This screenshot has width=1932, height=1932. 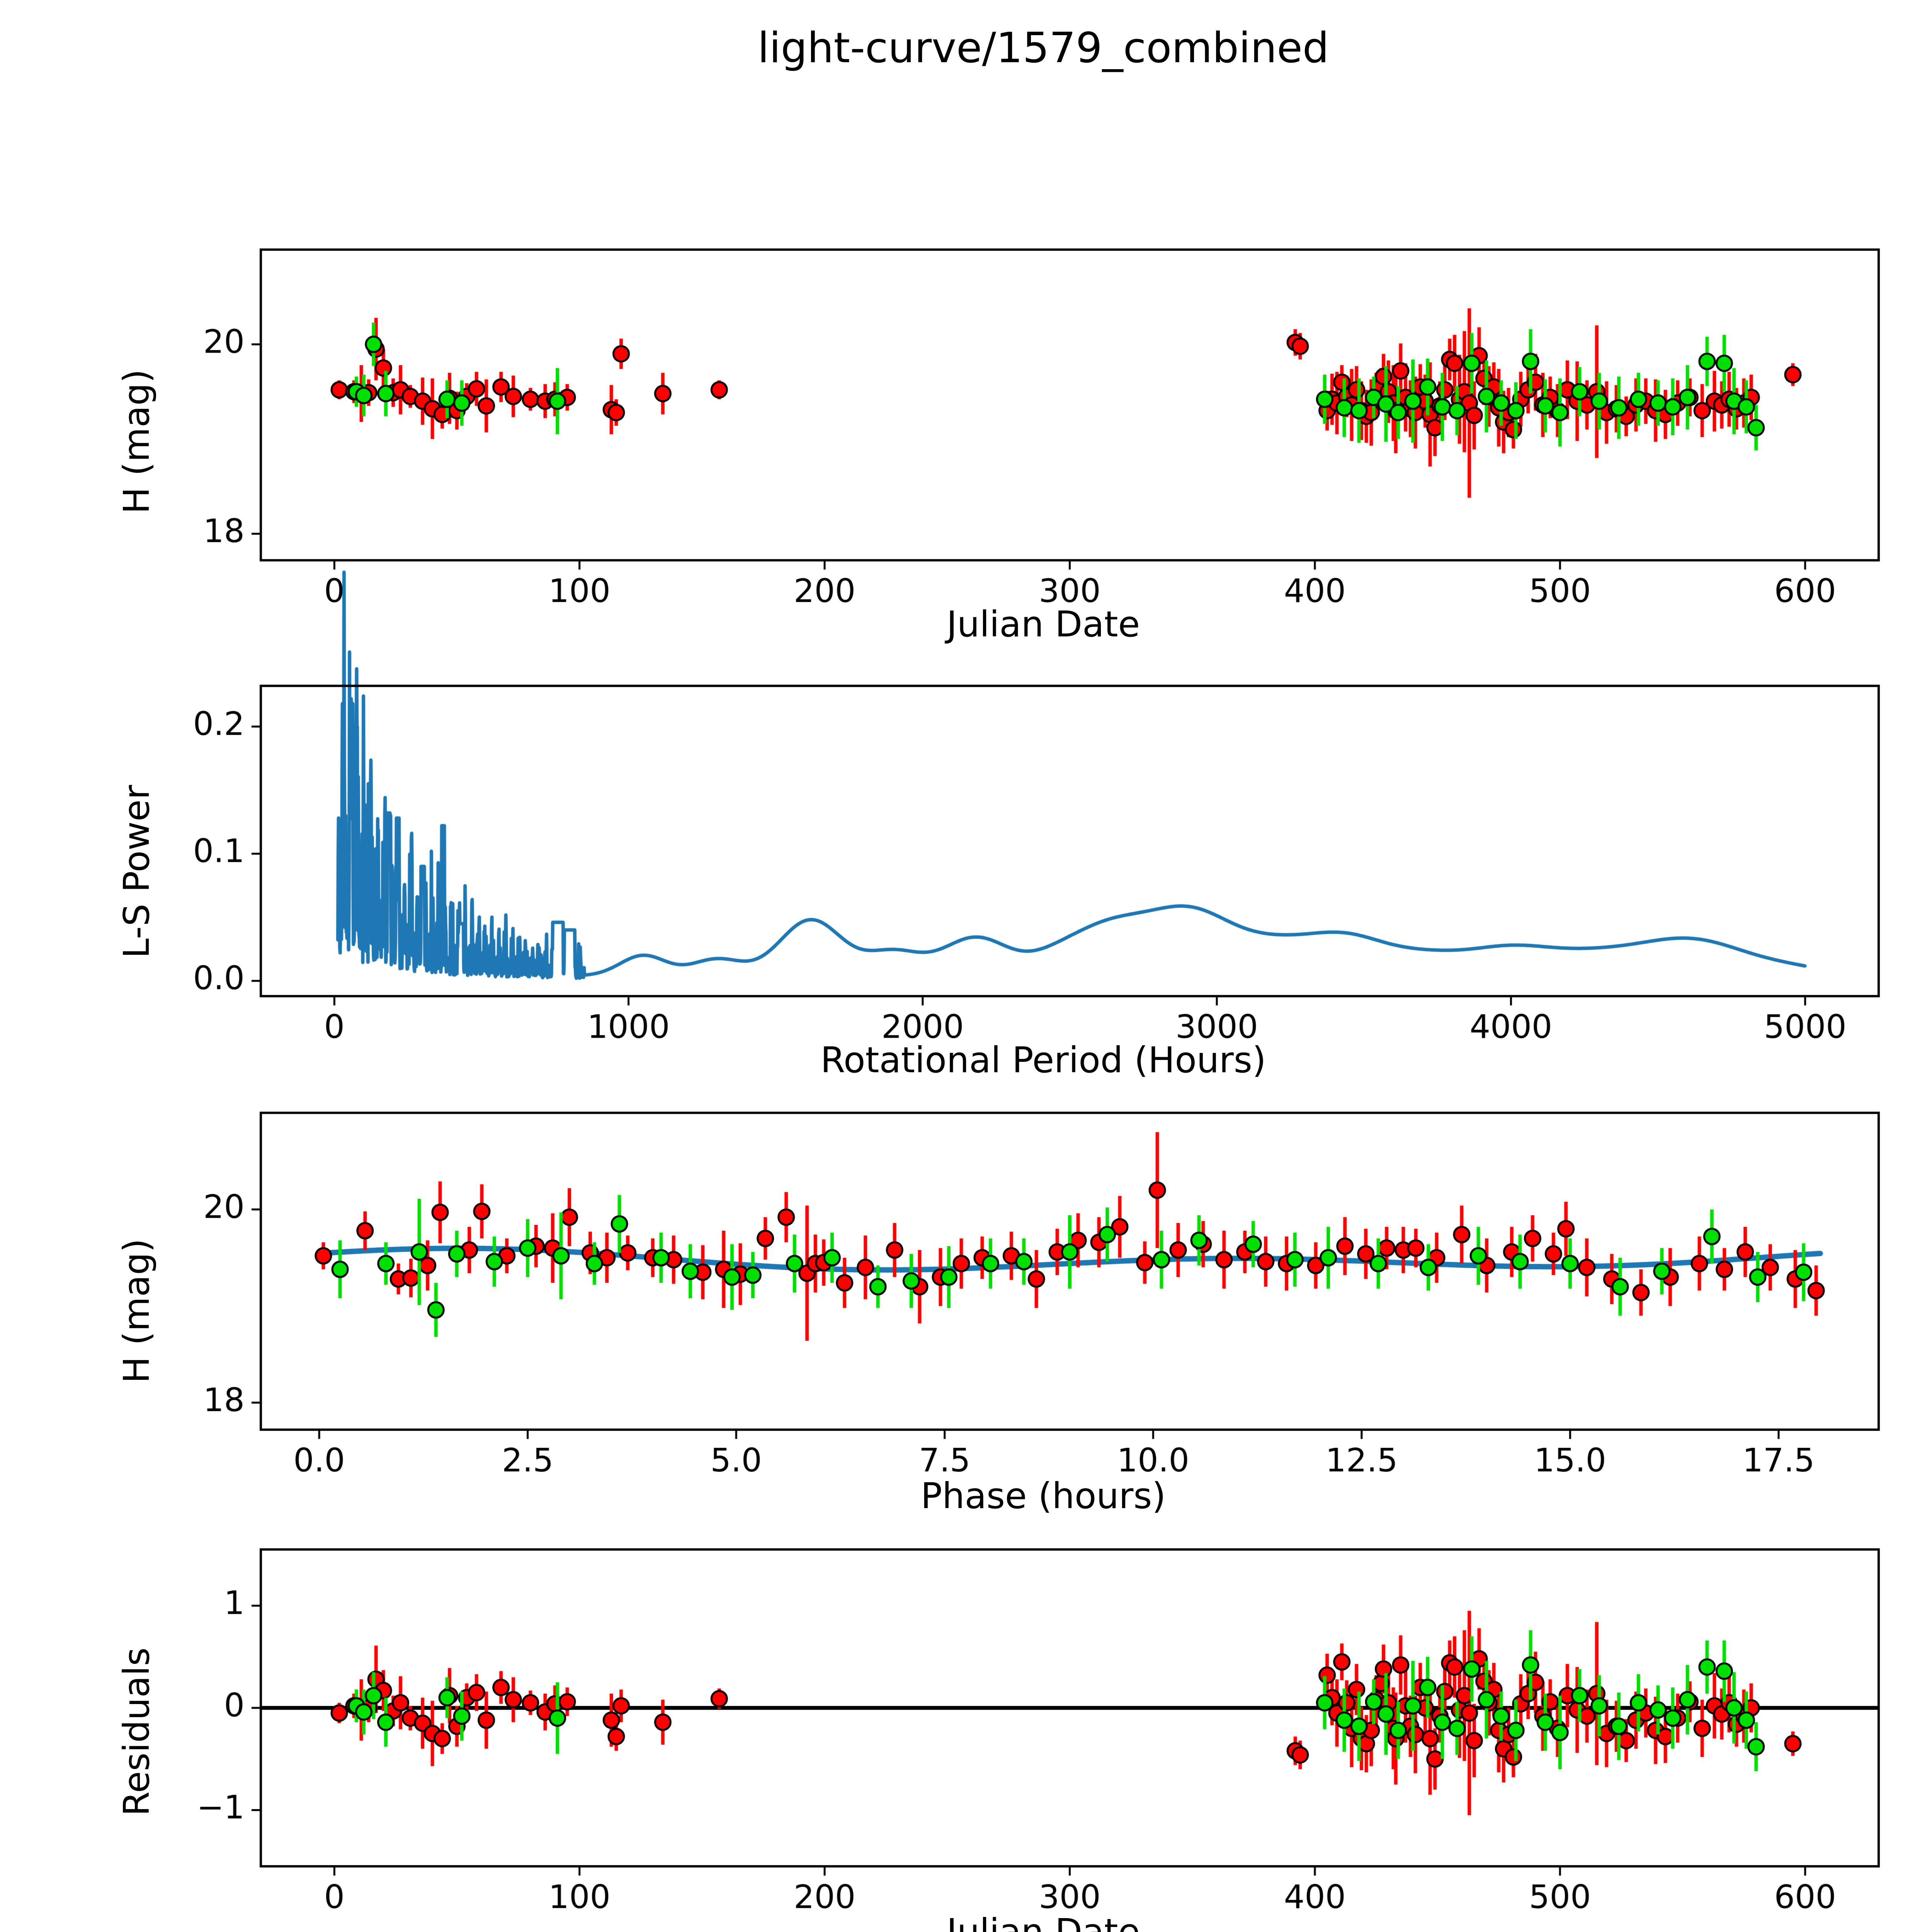 What do you see at coordinates (136, 1731) in the screenshot?
I see `residuals-yaxis-label: Residuals` at bounding box center [136, 1731].